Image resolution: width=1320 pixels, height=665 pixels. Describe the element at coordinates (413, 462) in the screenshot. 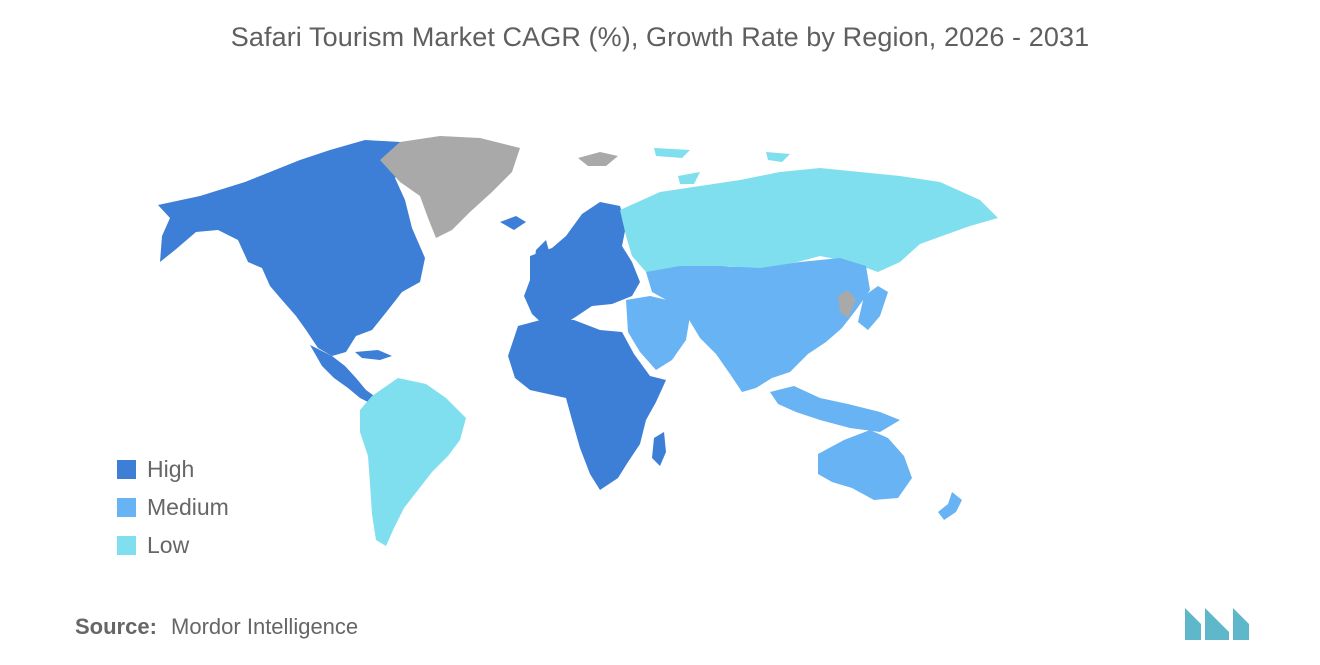

I see `region-south-america` at that location.